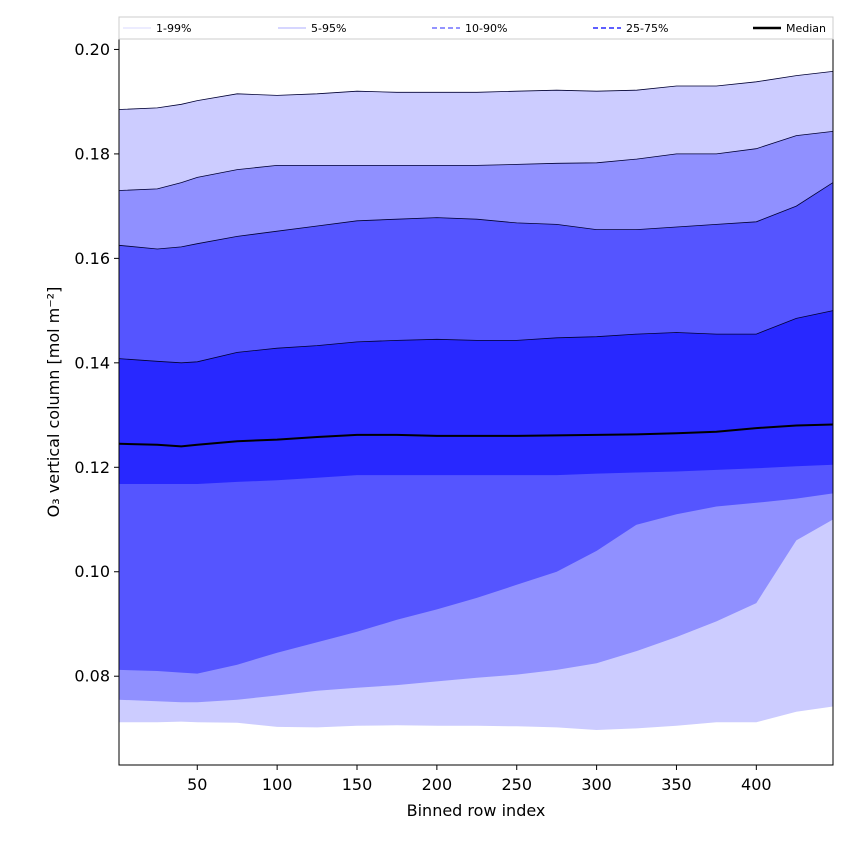 This screenshot has width=850, height=850. What do you see at coordinates (596, 784) in the screenshot?
I see `x-tick-label: 300` at bounding box center [596, 784].